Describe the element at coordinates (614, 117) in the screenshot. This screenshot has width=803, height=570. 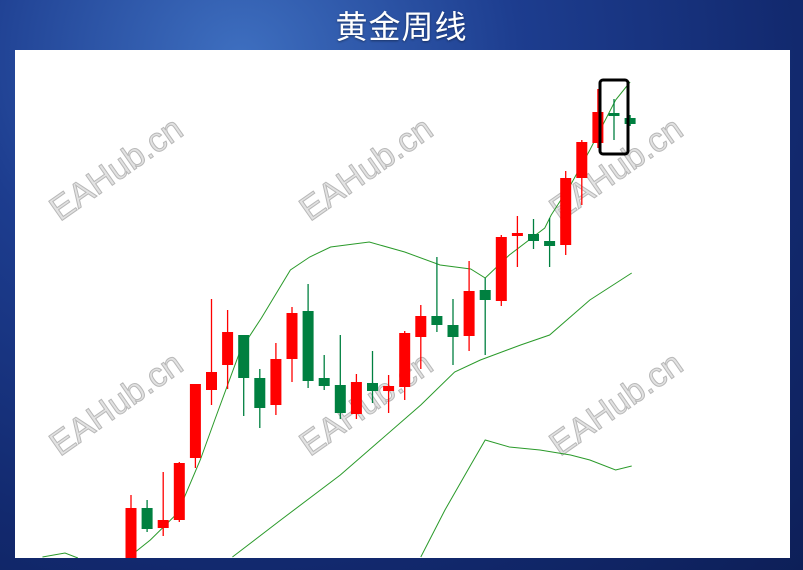
I see `highlight-box` at that location.